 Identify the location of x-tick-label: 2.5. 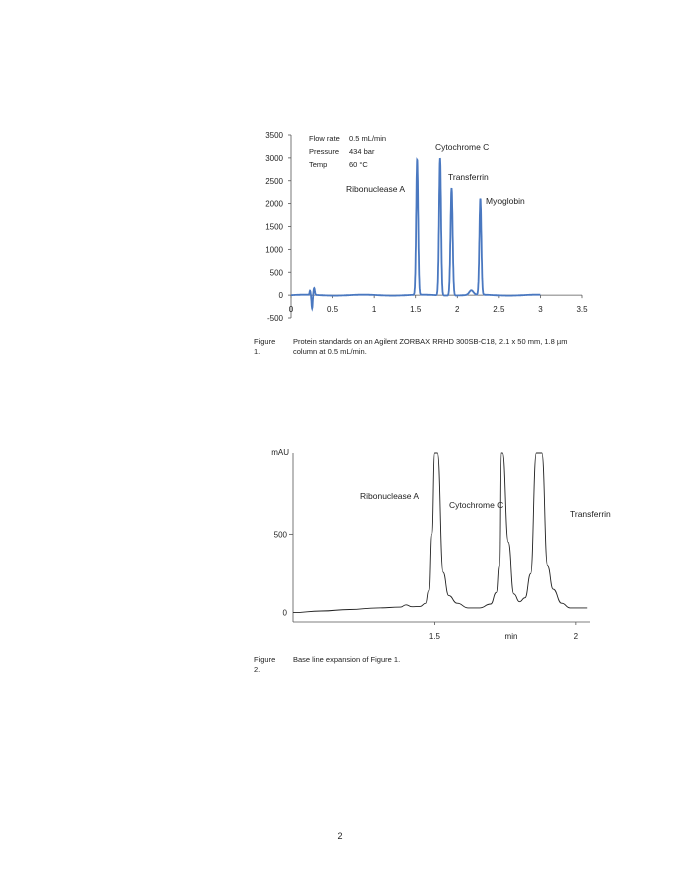
(499, 309).